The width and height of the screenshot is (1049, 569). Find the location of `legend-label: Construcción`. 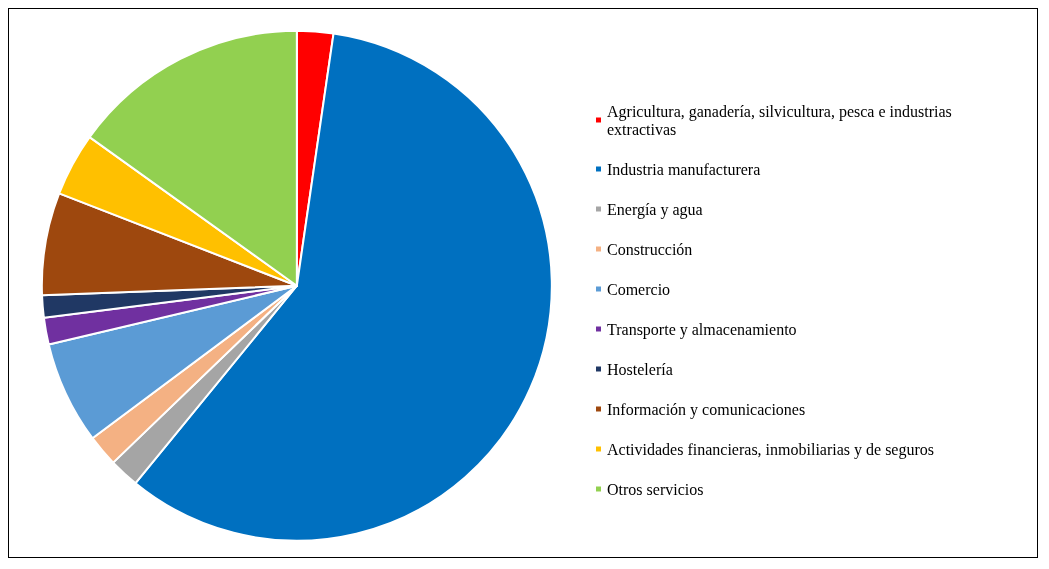

legend-label: Construcción is located at coordinates (650, 249).